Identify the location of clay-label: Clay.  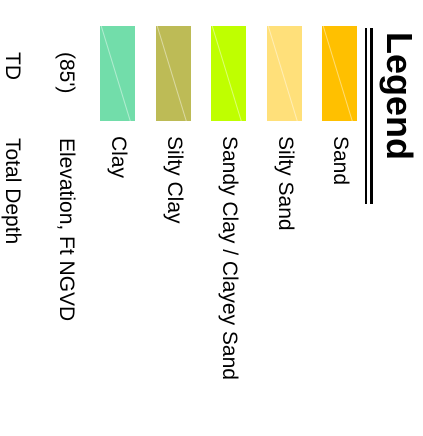
(118, 157).